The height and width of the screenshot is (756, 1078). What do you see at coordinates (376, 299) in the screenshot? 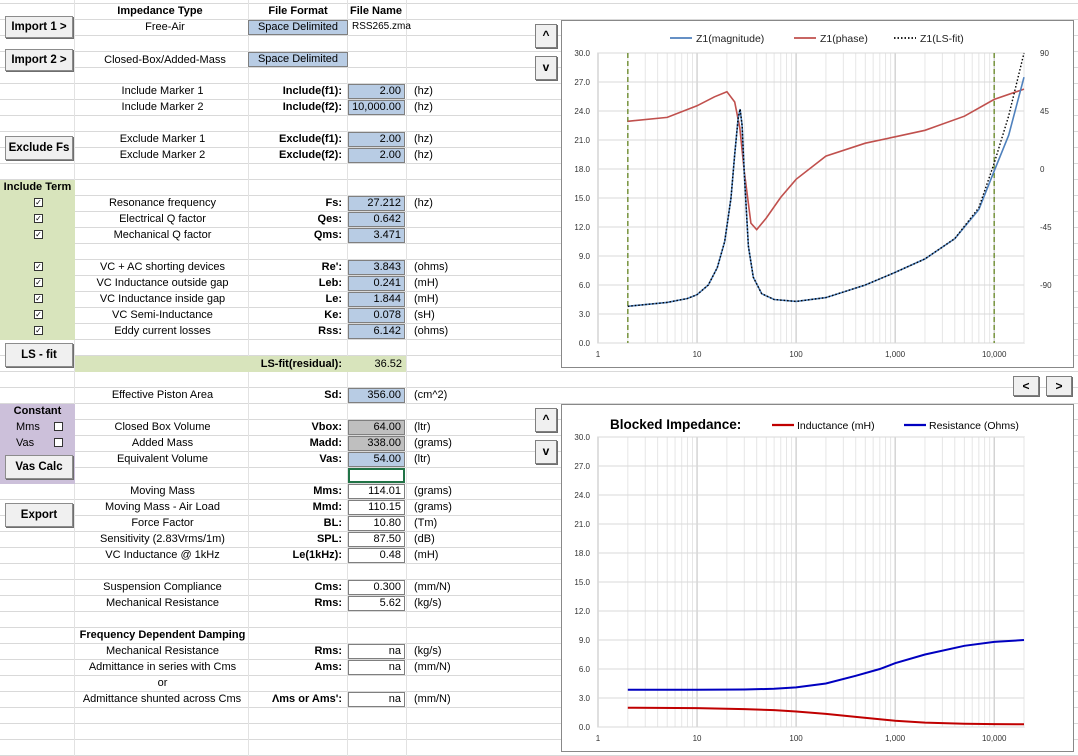
I see `le-field: 1.844` at bounding box center [376, 299].